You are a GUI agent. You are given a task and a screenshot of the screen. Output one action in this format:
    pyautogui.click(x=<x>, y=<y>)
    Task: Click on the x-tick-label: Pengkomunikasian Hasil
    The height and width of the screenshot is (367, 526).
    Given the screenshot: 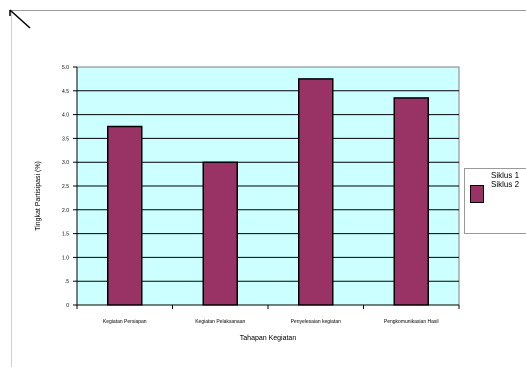 What is the action you would take?
    pyautogui.click(x=411, y=322)
    